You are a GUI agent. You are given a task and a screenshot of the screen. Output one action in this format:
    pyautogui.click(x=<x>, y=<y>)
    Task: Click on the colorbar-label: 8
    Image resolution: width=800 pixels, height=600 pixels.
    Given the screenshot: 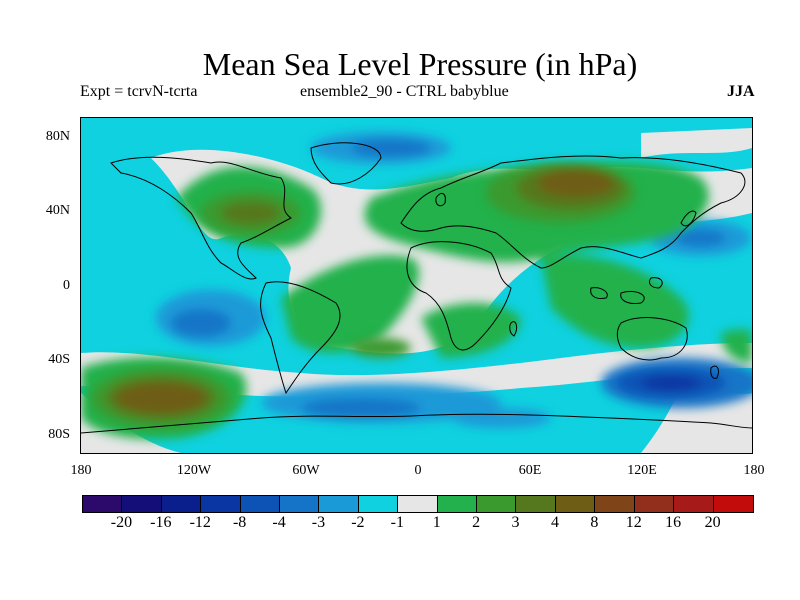 What is the action you would take?
    pyautogui.click(x=594, y=522)
    